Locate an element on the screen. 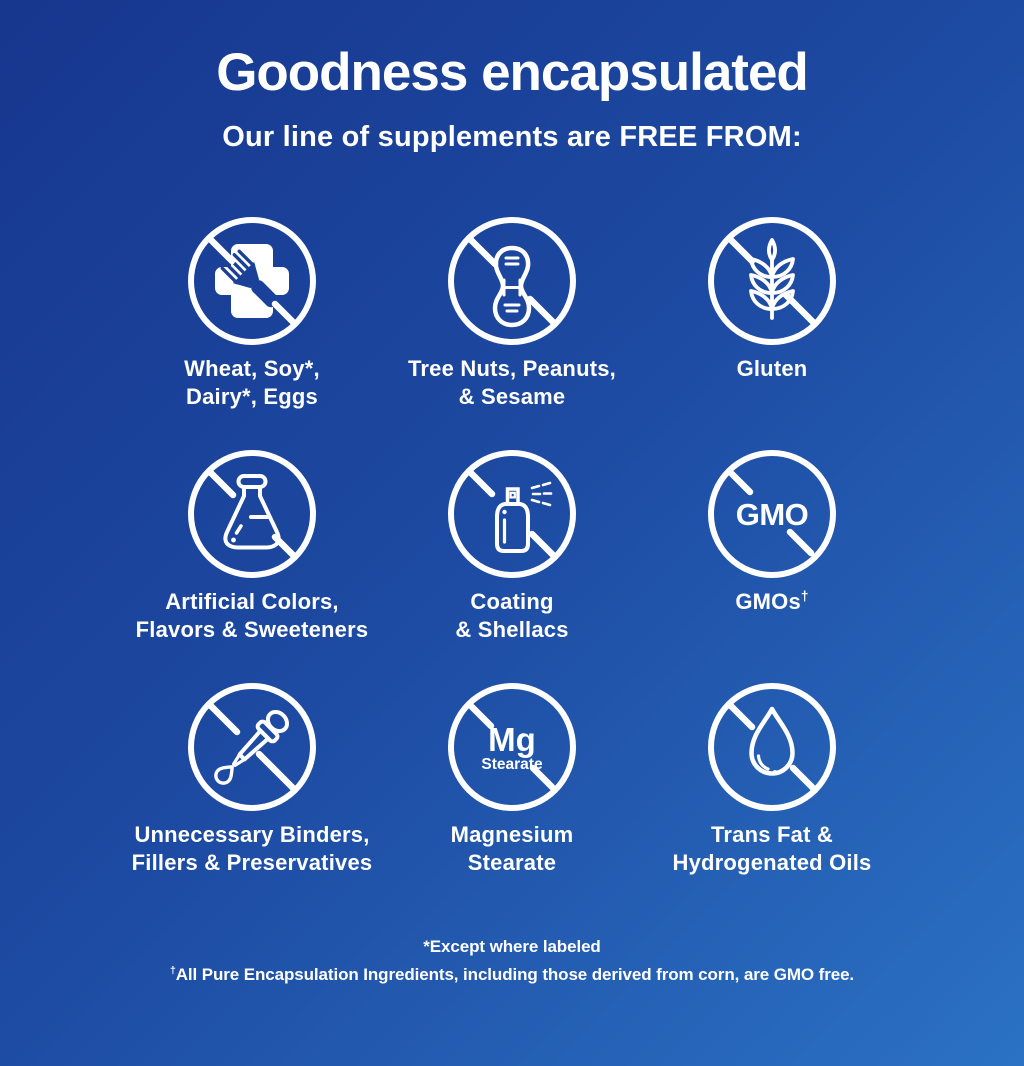 This screenshot has width=1024, height=1066. no-gluten-icon is located at coordinates (772, 281).